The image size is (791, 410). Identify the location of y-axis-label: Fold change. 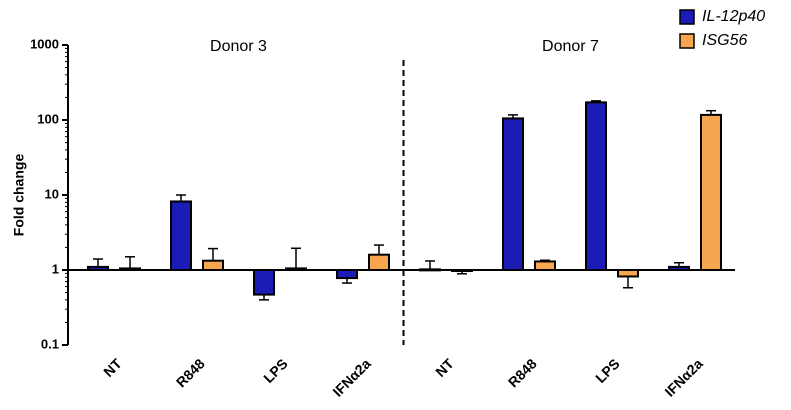
(19, 195).